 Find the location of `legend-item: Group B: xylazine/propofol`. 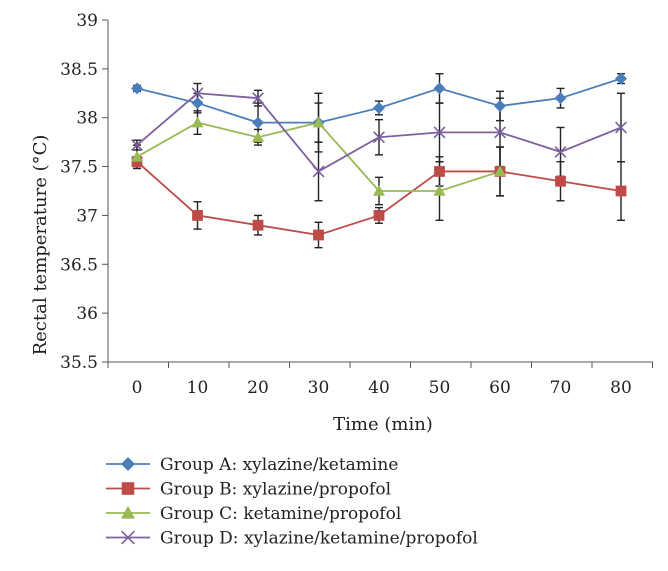

legend-item: Group B: xylazine/propofol is located at coordinates (248, 490).